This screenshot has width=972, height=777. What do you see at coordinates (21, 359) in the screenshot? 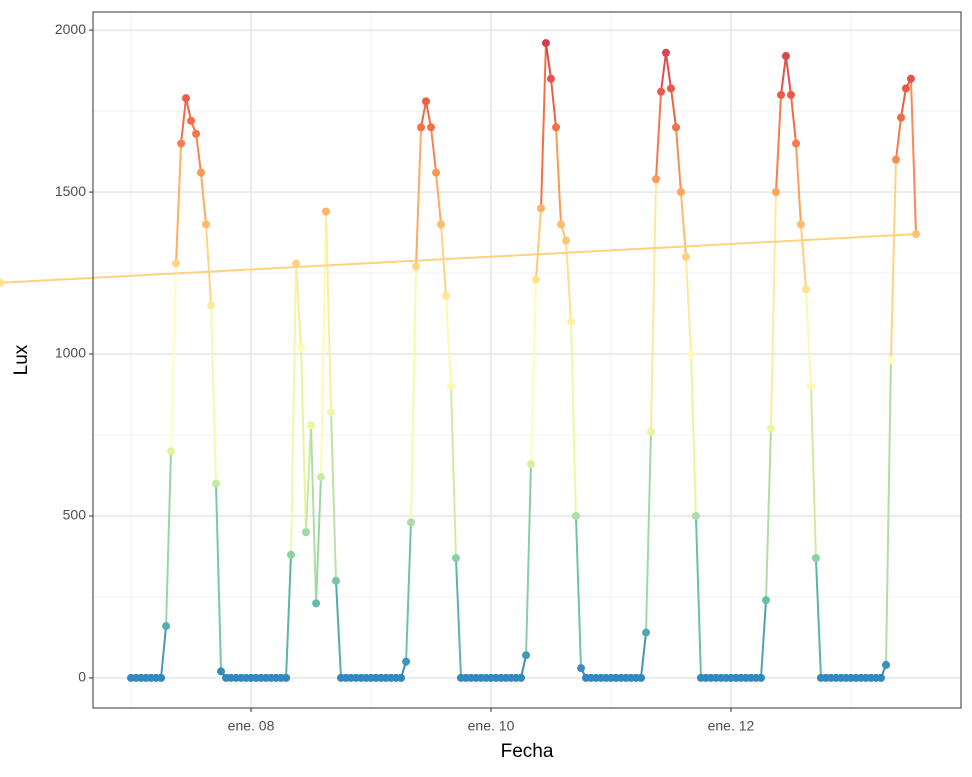
I see `y-axis-title: Lux` at bounding box center [21, 359].